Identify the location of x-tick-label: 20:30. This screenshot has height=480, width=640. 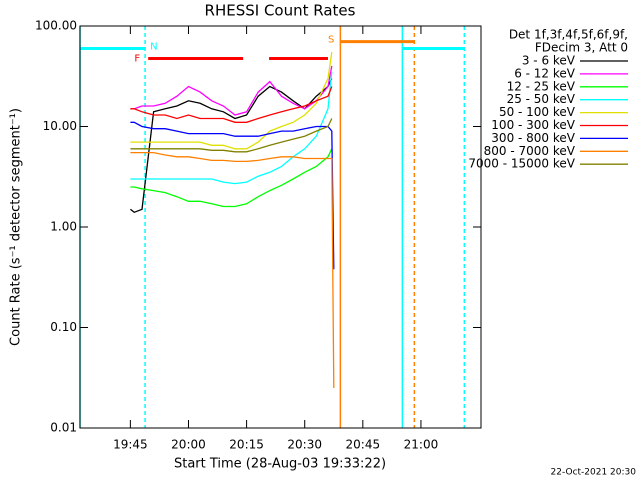
(304, 445).